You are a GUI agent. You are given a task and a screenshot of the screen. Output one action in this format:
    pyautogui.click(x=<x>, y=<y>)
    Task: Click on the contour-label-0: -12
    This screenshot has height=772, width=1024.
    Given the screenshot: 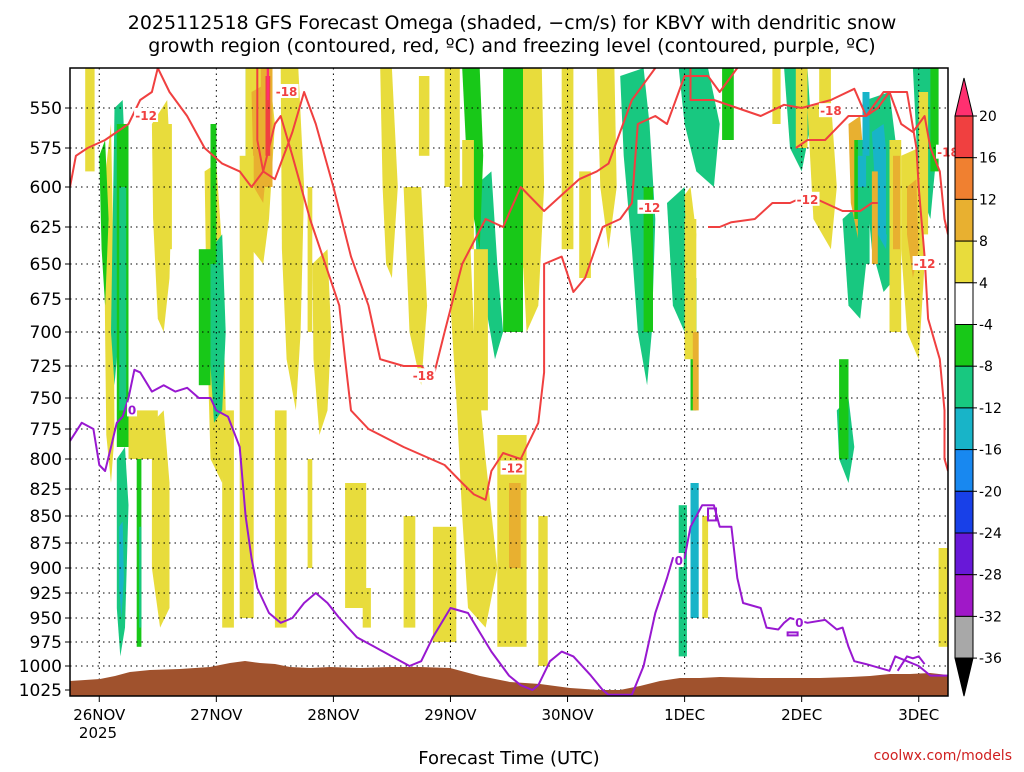 What is the action you would take?
    pyautogui.click(x=146, y=116)
    